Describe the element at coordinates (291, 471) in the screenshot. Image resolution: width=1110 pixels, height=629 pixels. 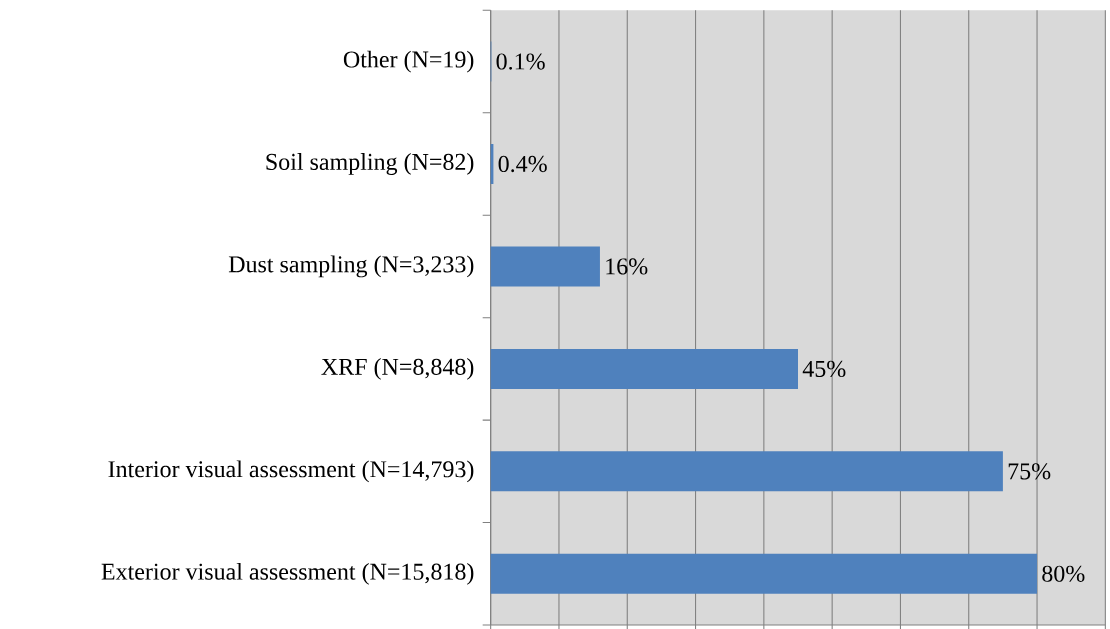
I see `y-tick-label: Interior visual assessment (N=14,793)` at that location.